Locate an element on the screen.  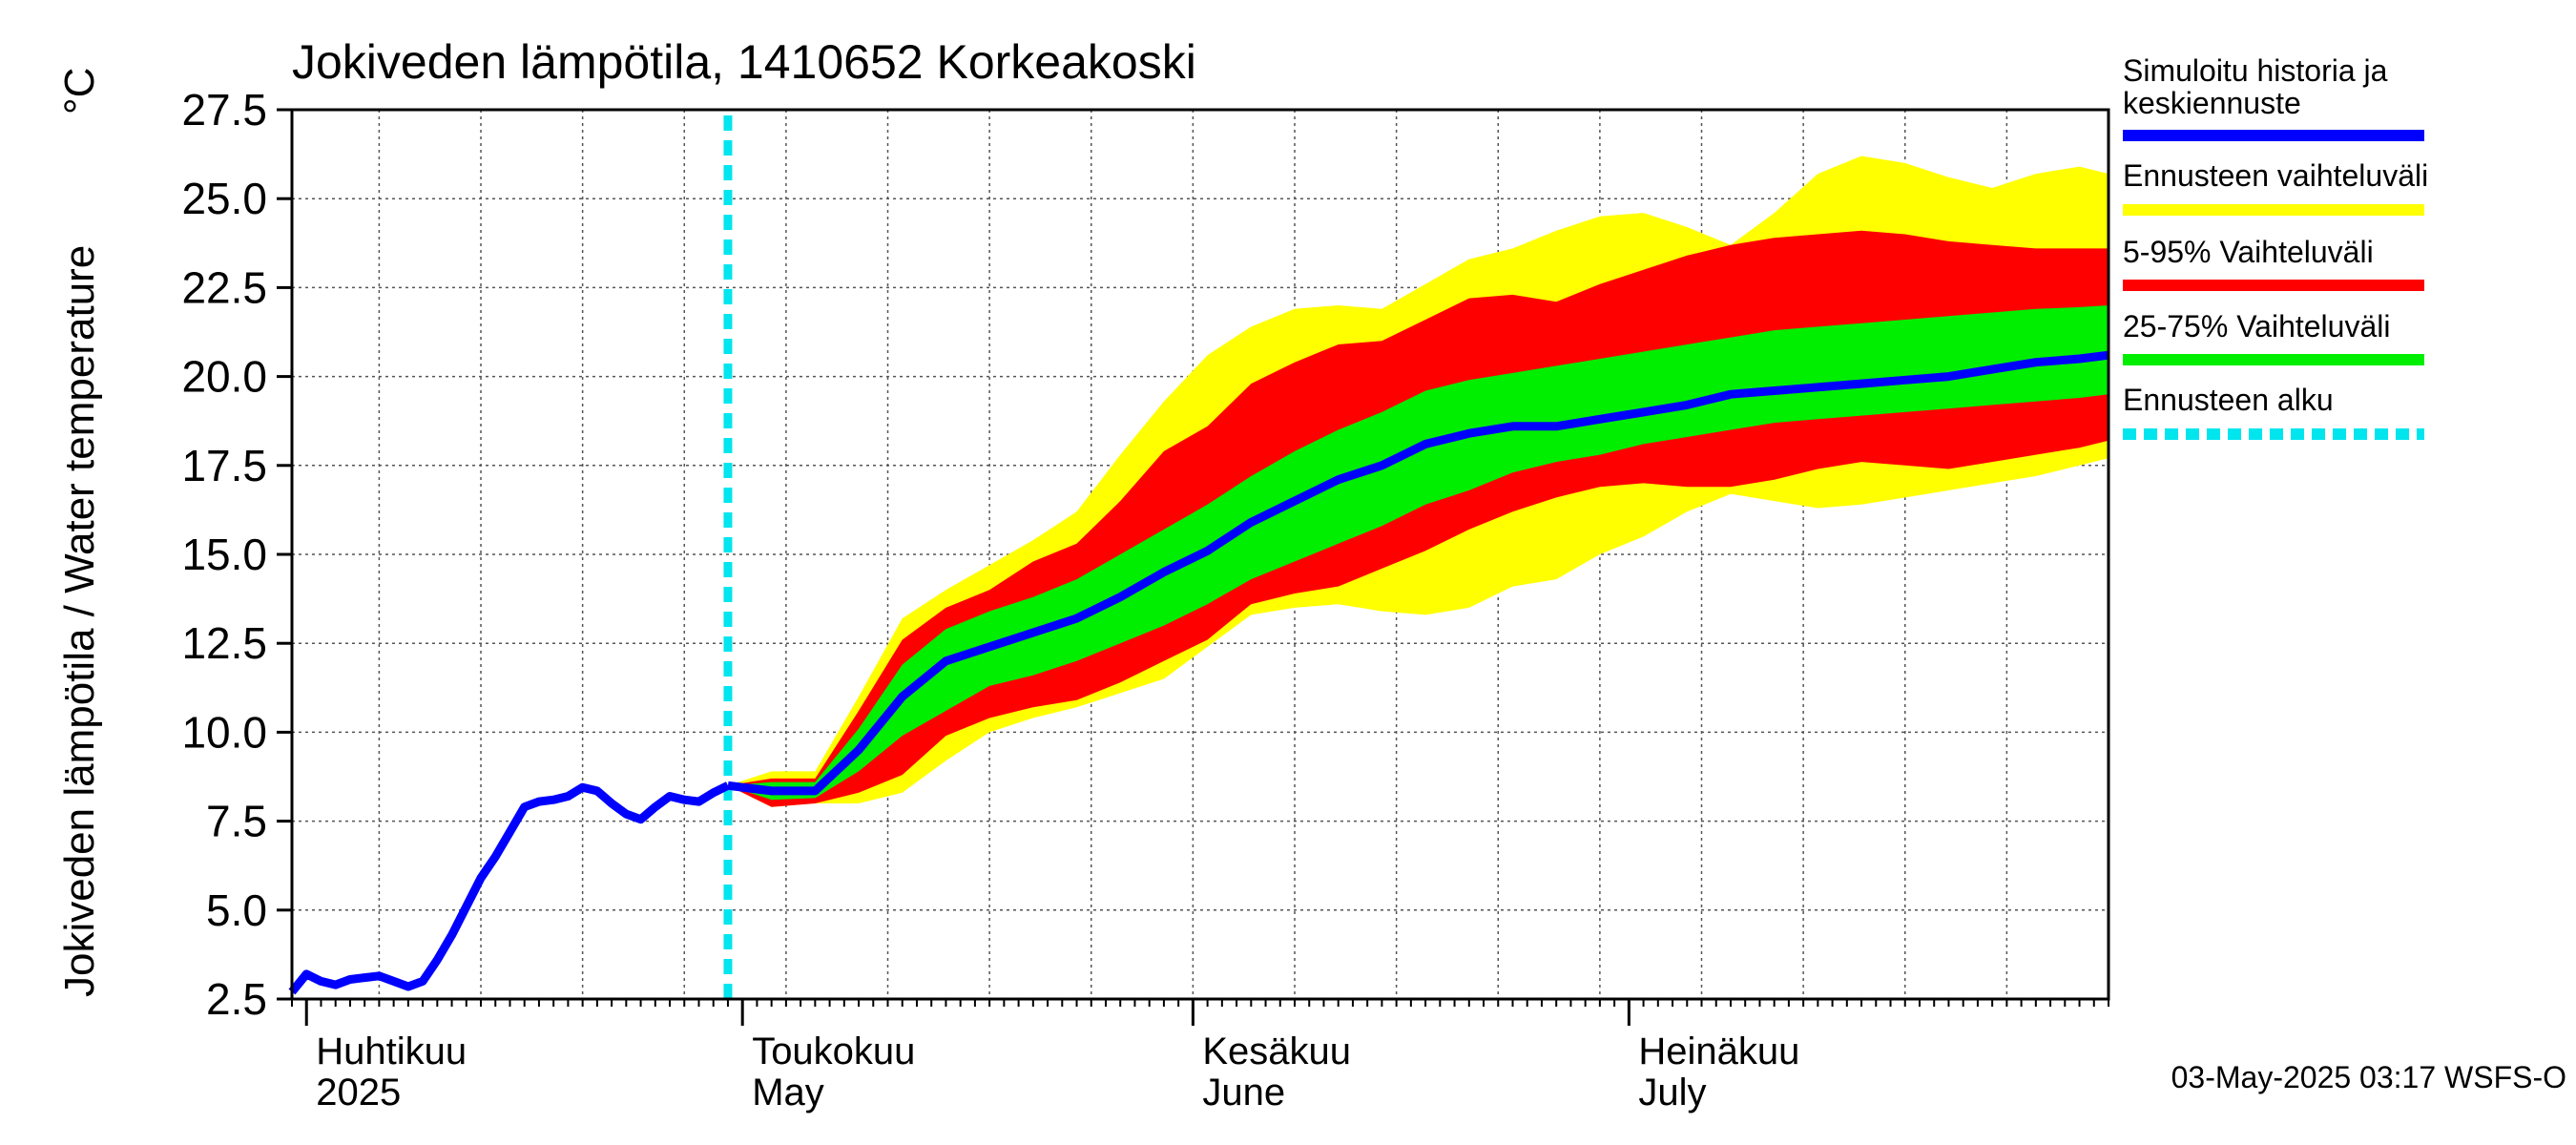
y-tick-label: 22.5 is located at coordinates (224, 287).